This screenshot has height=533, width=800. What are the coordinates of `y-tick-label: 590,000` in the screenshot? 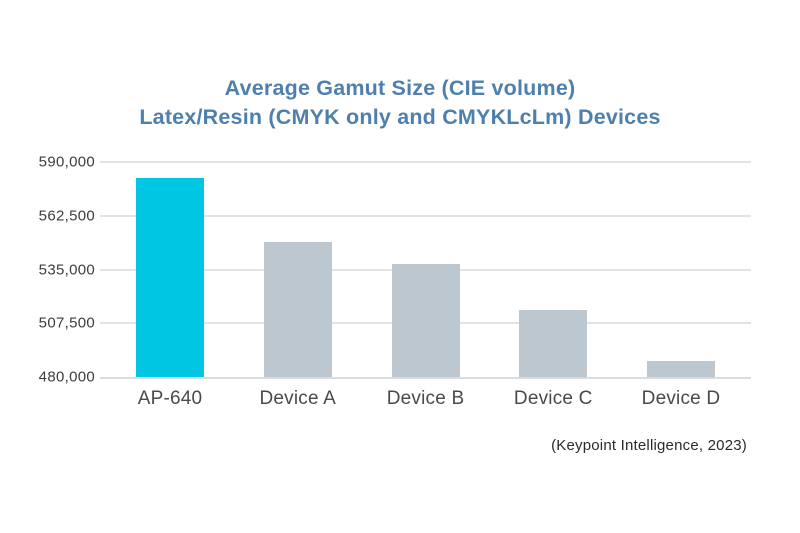 It's located at (66, 162).